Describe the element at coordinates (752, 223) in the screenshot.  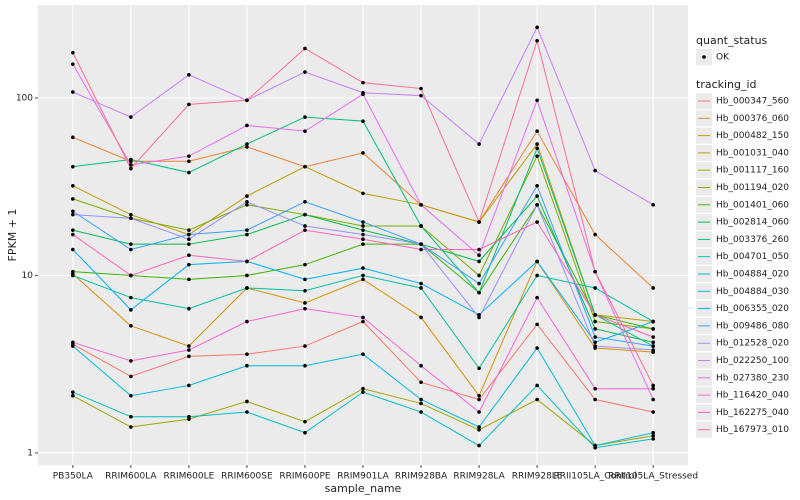
I see `legend-label: Hb_002814_060` at that location.